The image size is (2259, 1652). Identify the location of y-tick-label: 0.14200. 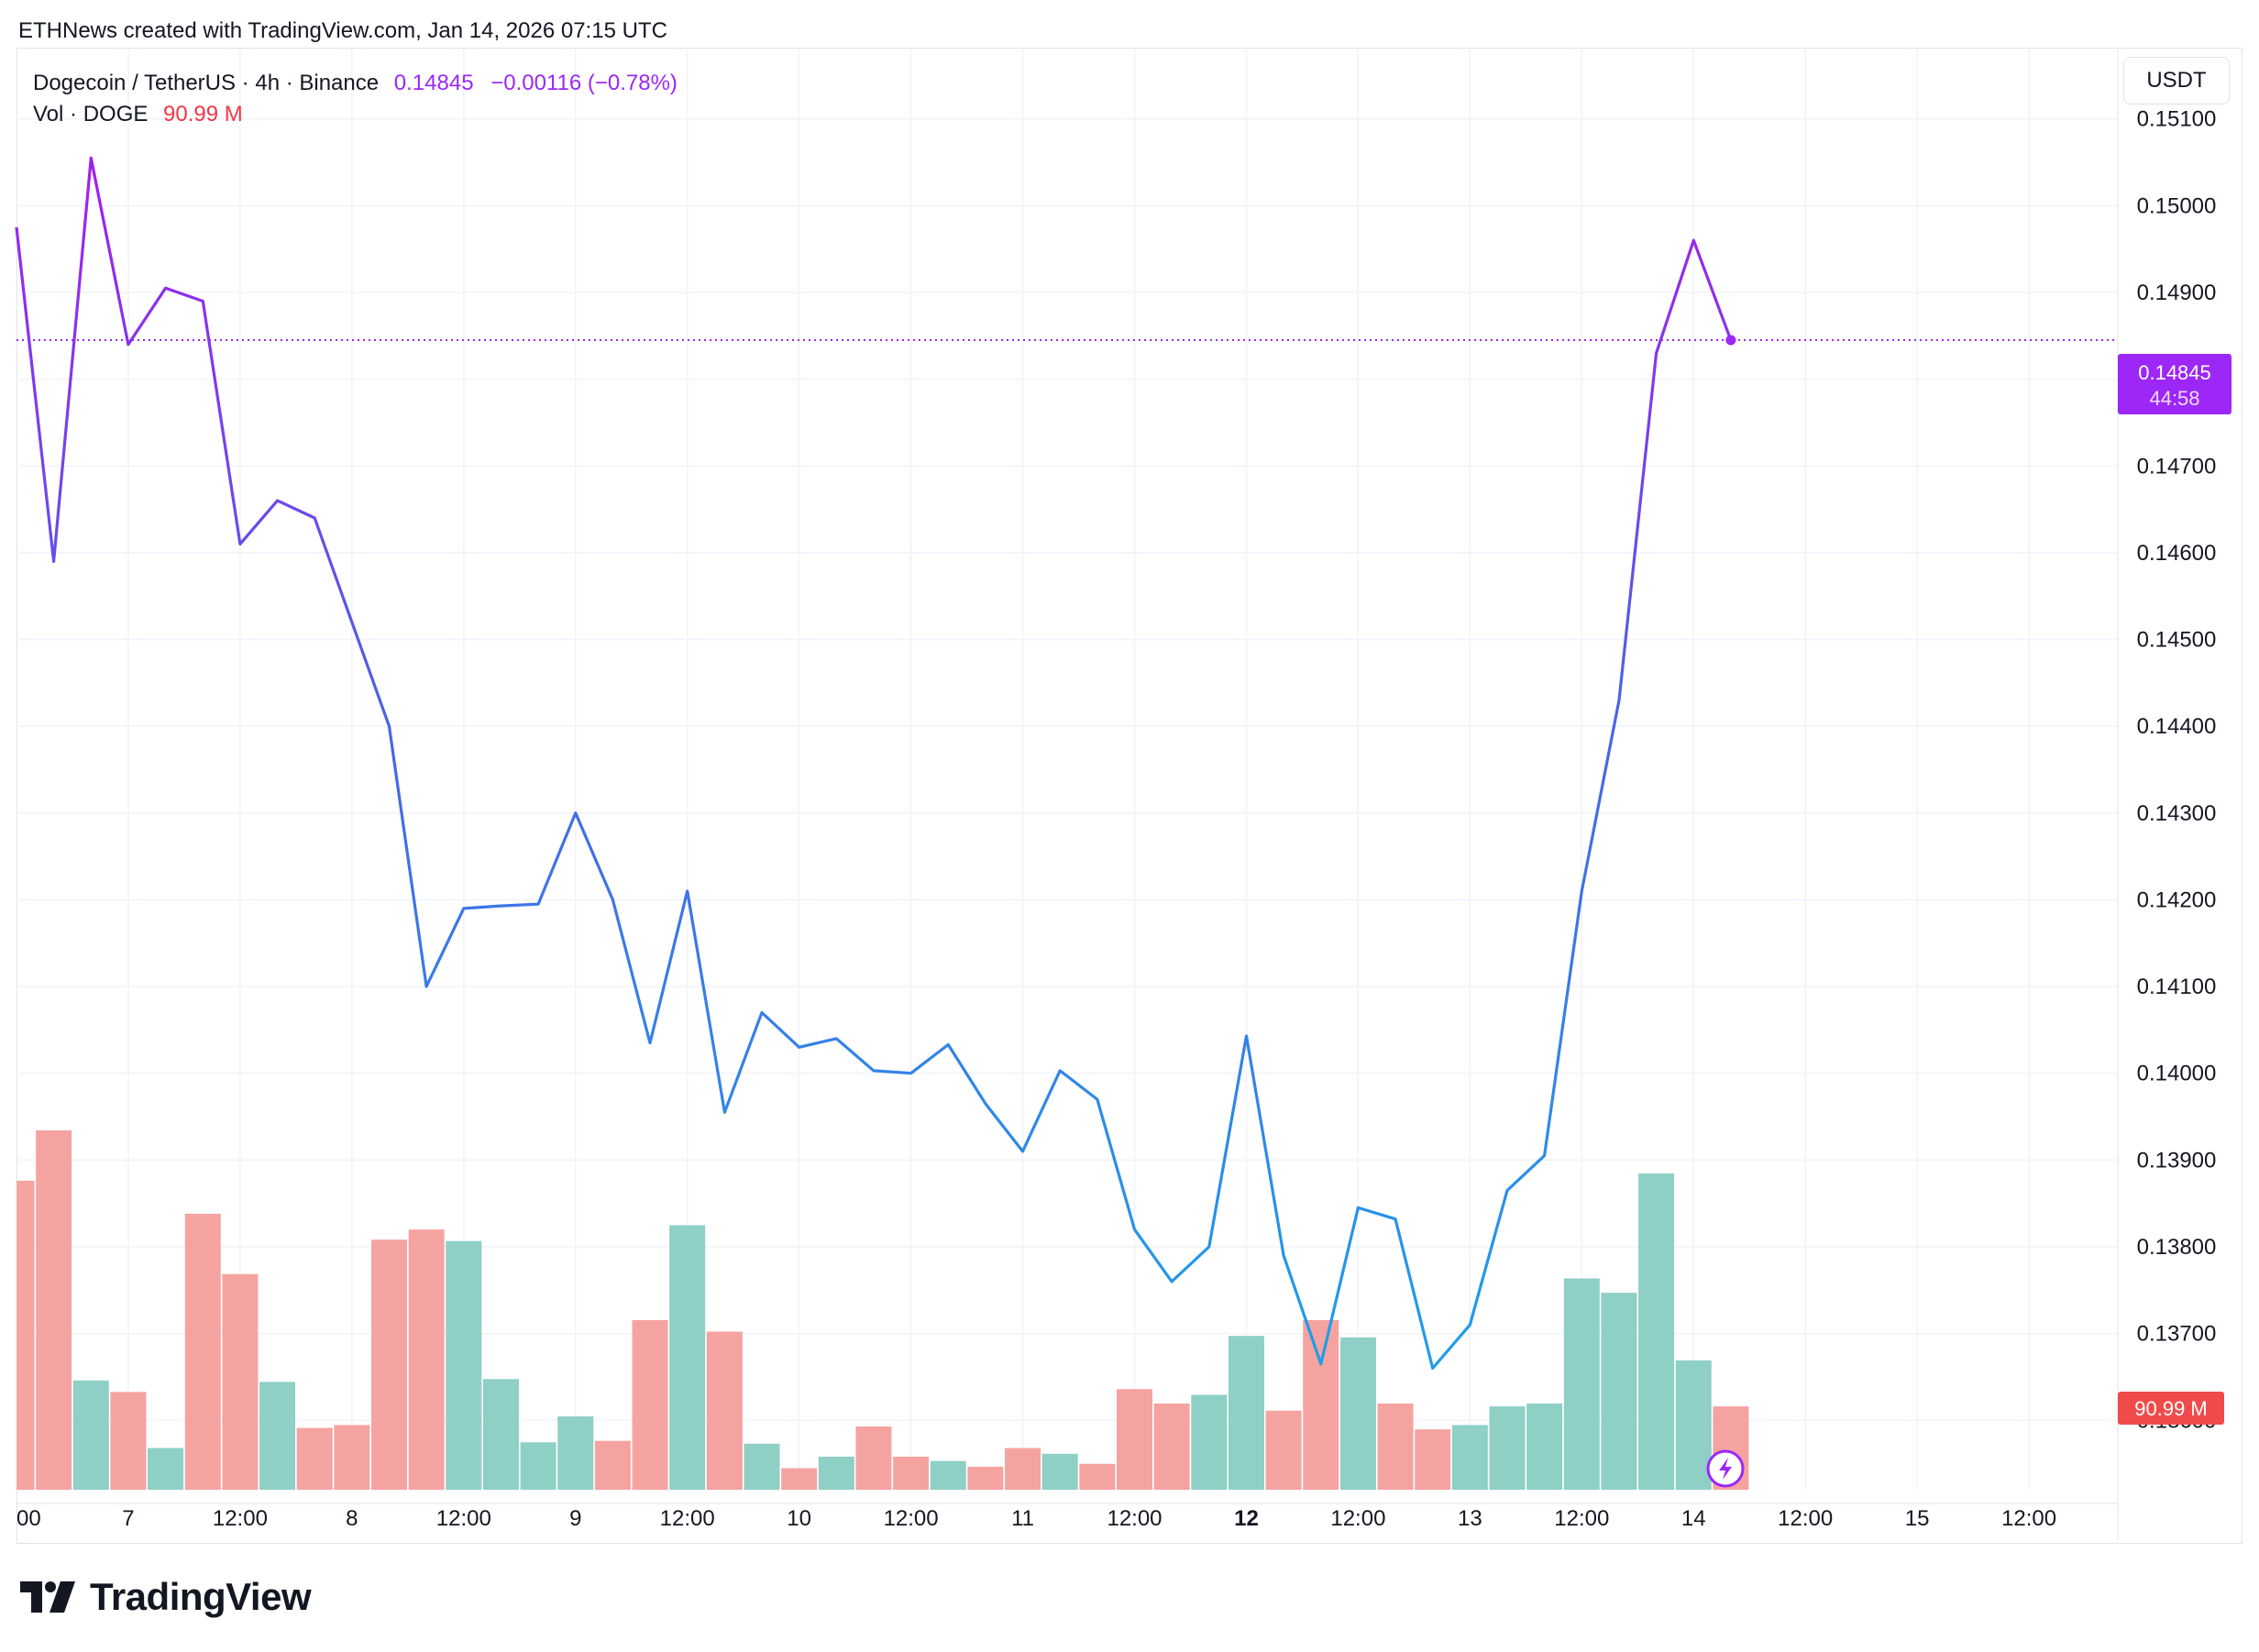
(2177, 899).